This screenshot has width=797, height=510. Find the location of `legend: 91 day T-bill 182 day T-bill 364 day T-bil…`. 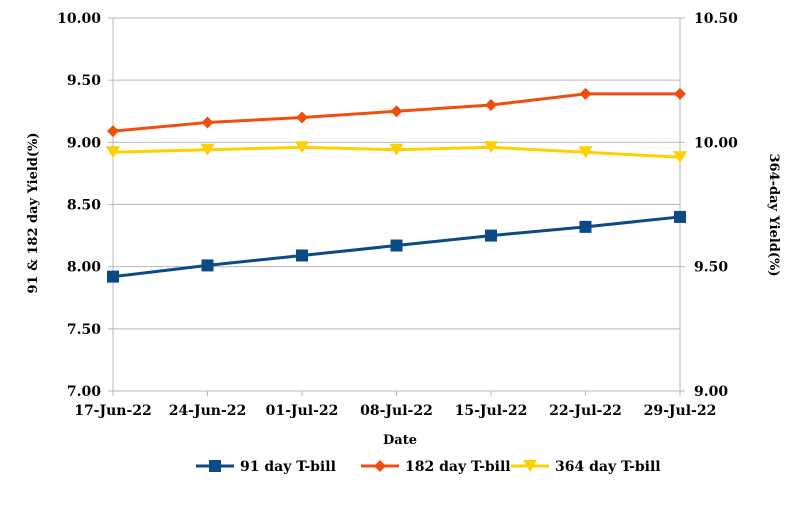

legend: 91 day T-bill 182 day T-bill 364 day T-bil… is located at coordinates (428, 467).